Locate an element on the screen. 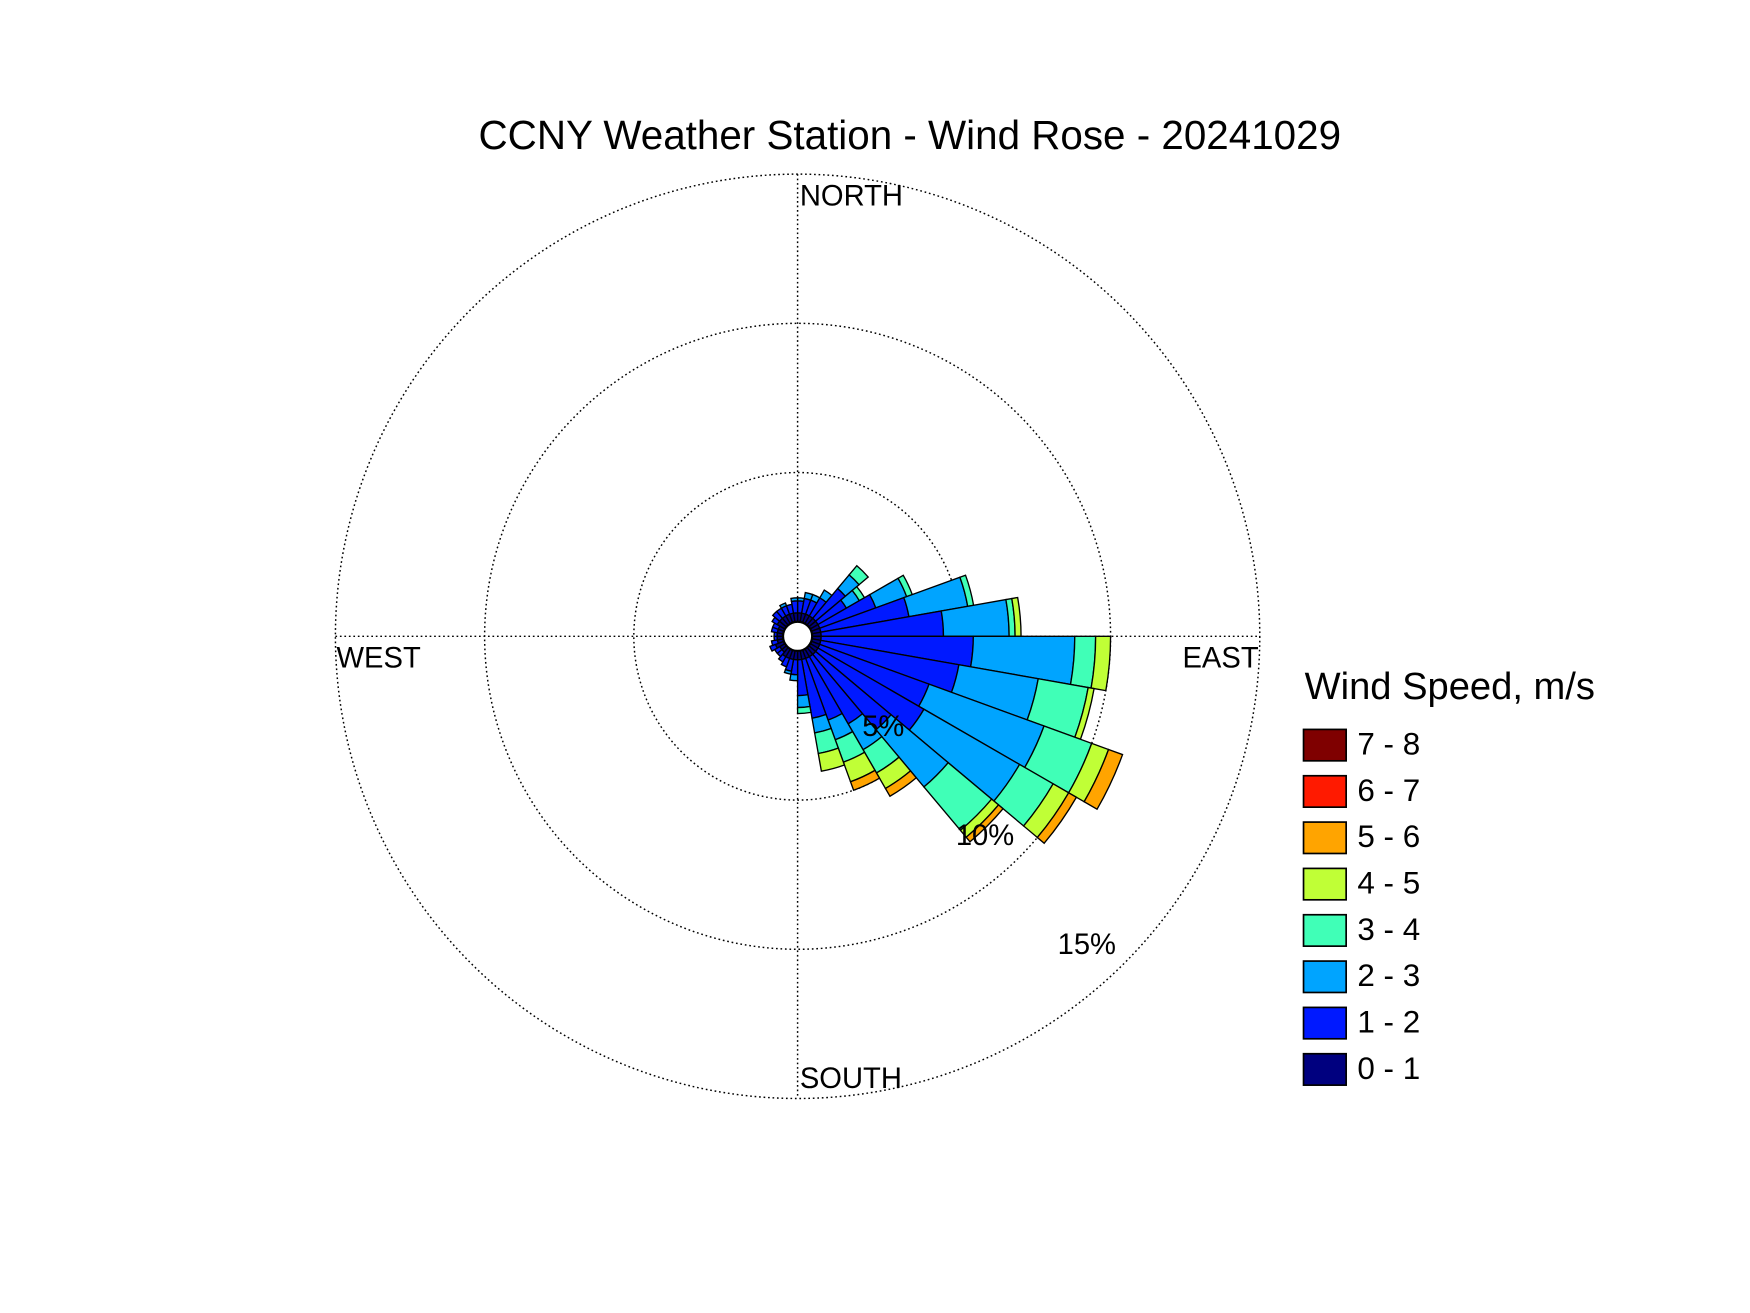 The width and height of the screenshot is (1750, 1313). legend-label: 0 - 1 is located at coordinates (1388, 1068).